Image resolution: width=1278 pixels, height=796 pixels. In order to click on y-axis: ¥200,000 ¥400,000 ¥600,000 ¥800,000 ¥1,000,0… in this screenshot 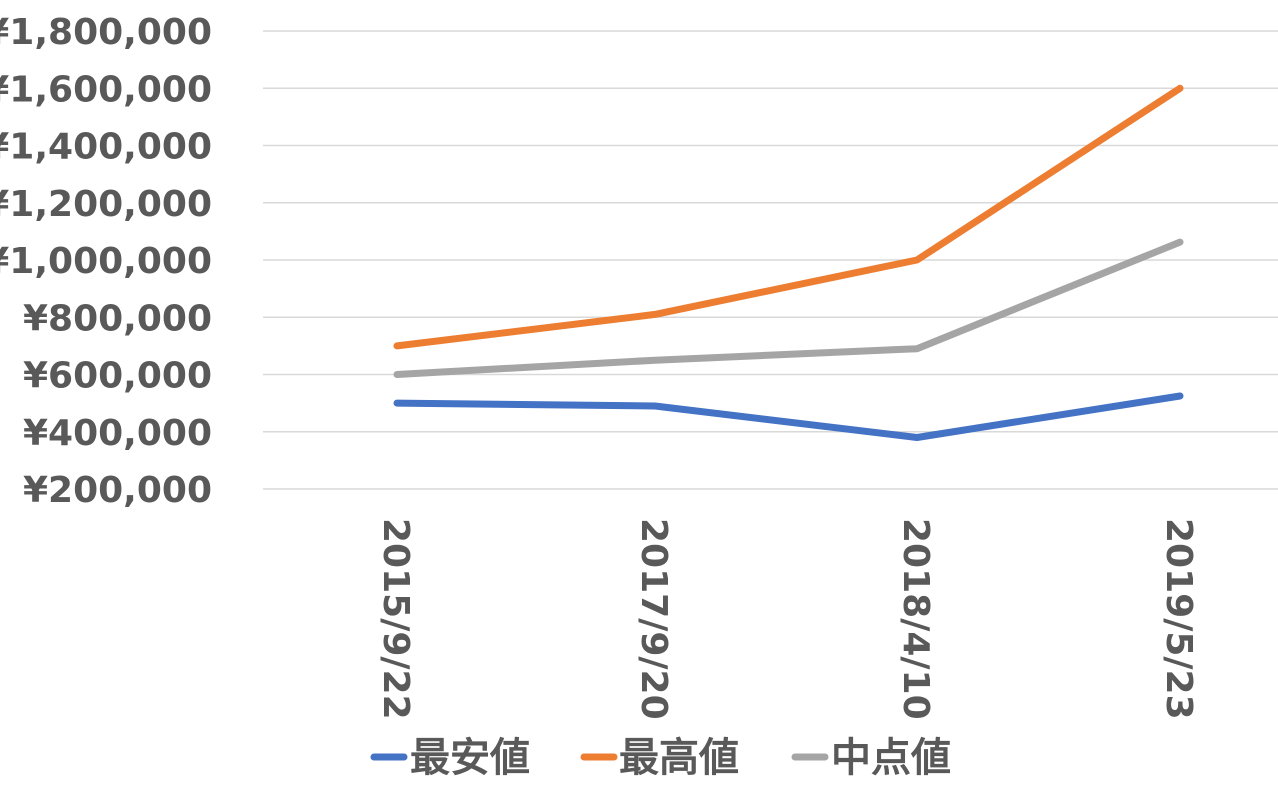, I will do `click(106, 261)`.